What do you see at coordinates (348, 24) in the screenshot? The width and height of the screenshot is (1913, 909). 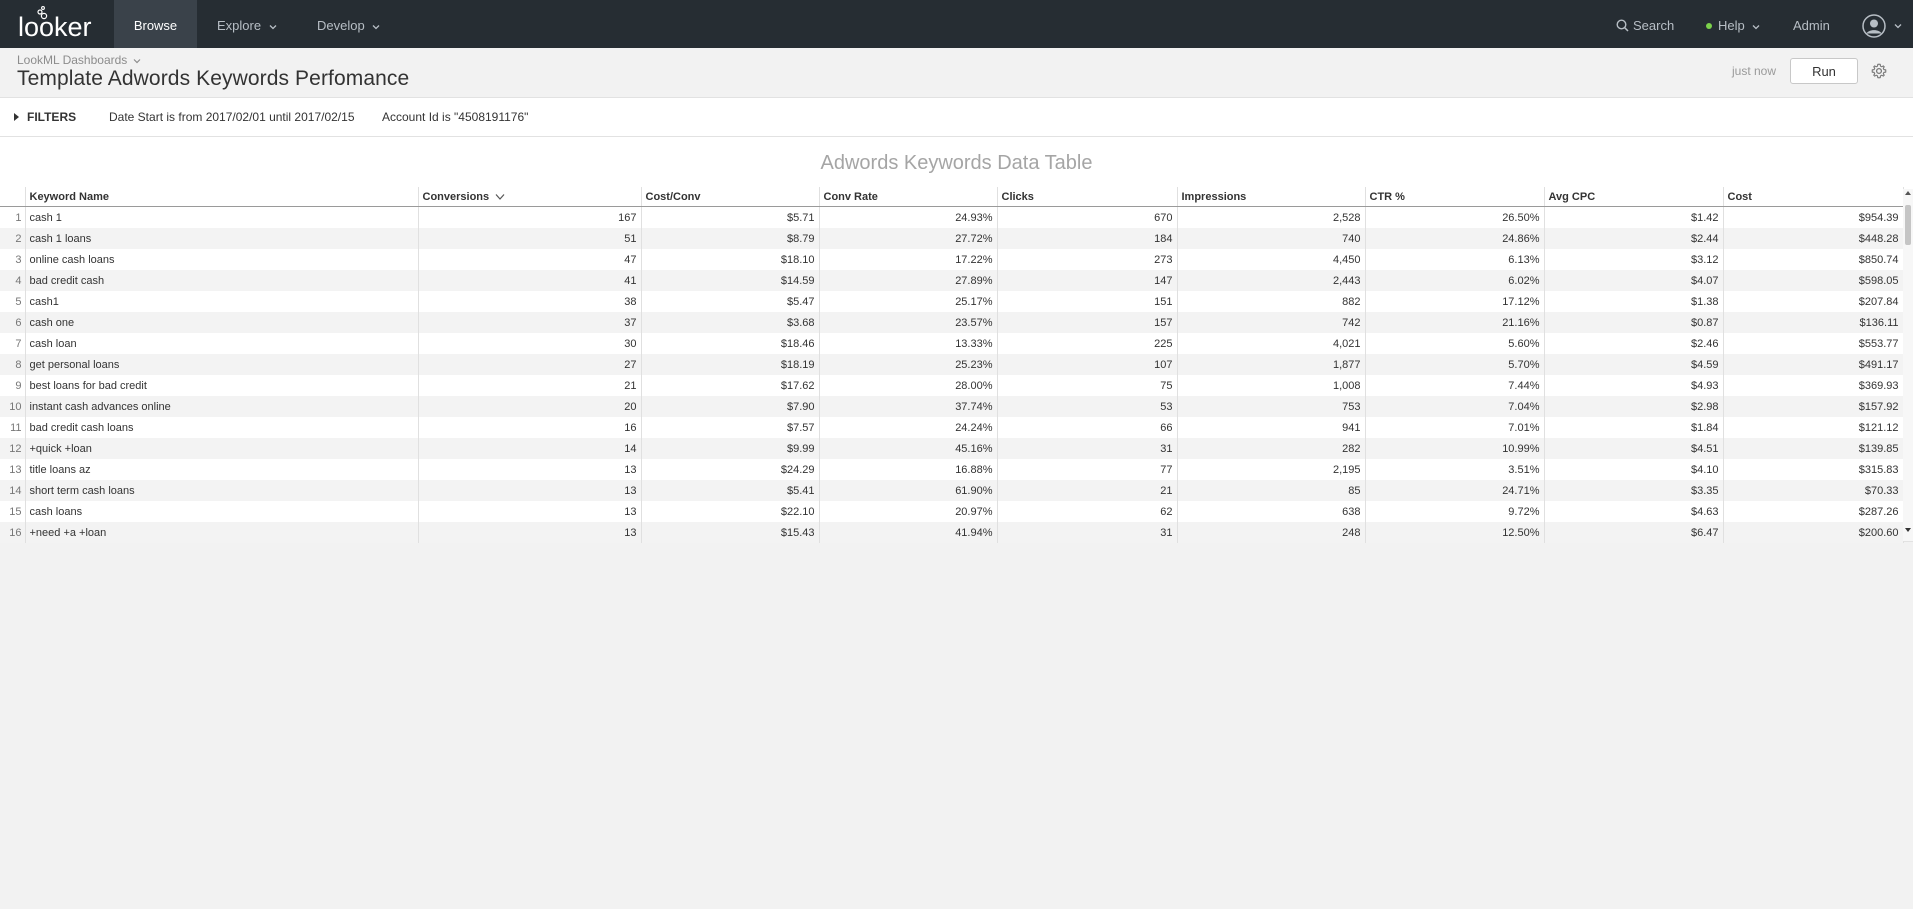 I see `nav-develop: Develop` at bounding box center [348, 24].